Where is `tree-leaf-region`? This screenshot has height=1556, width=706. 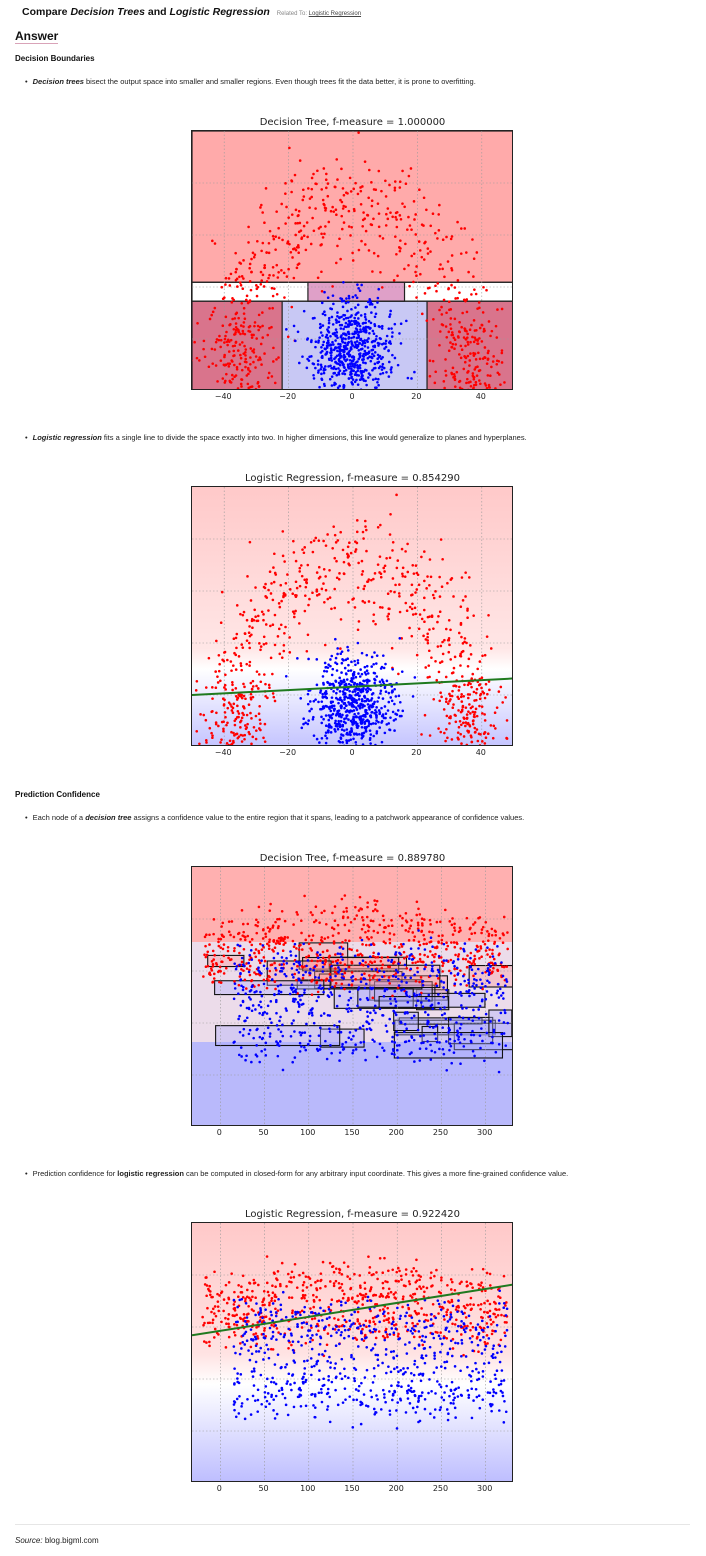 tree-leaf-region is located at coordinates (440, 1021).